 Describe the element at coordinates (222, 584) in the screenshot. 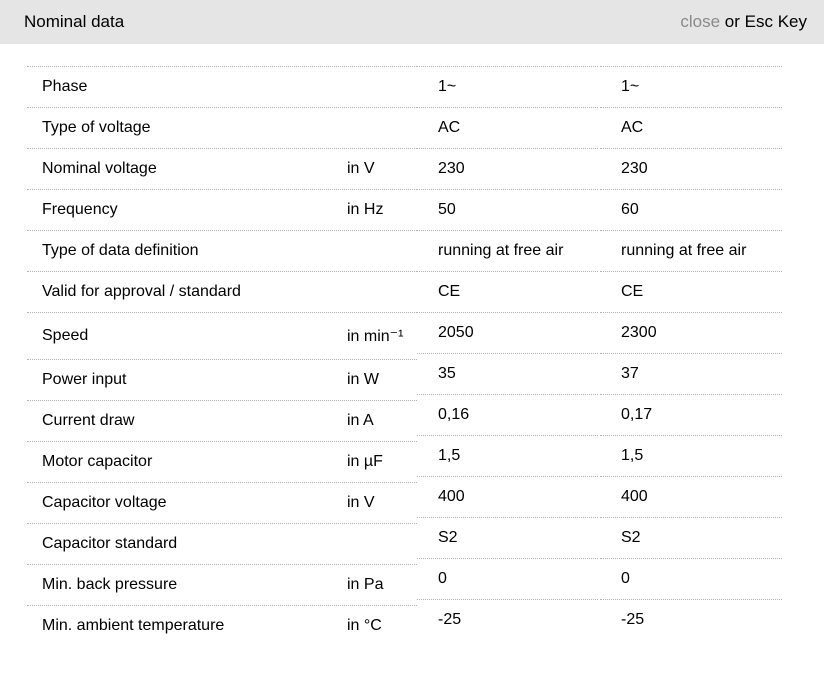

I see `table-row-label: Min. back pressure in Pa` at that location.